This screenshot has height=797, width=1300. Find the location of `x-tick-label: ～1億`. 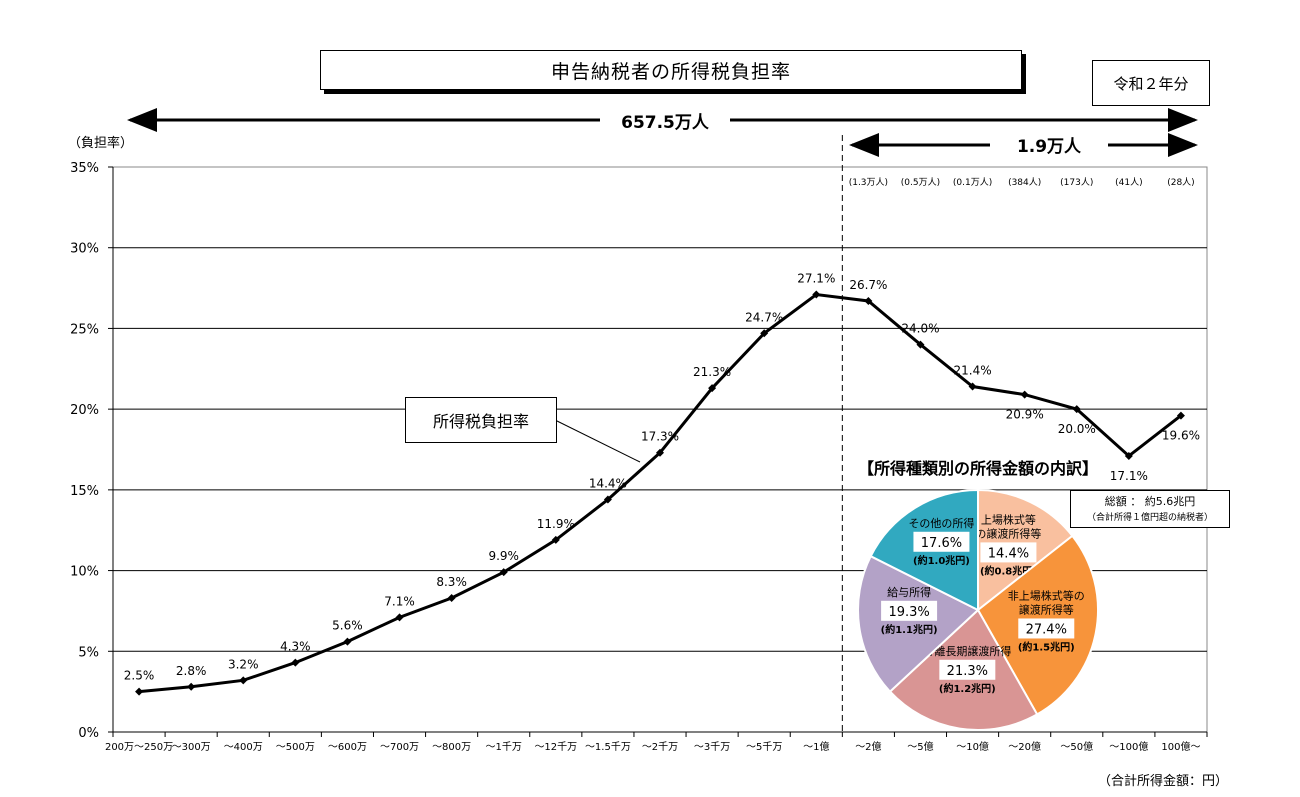

x-tick-label: ～1億 is located at coordinates (816, 746).